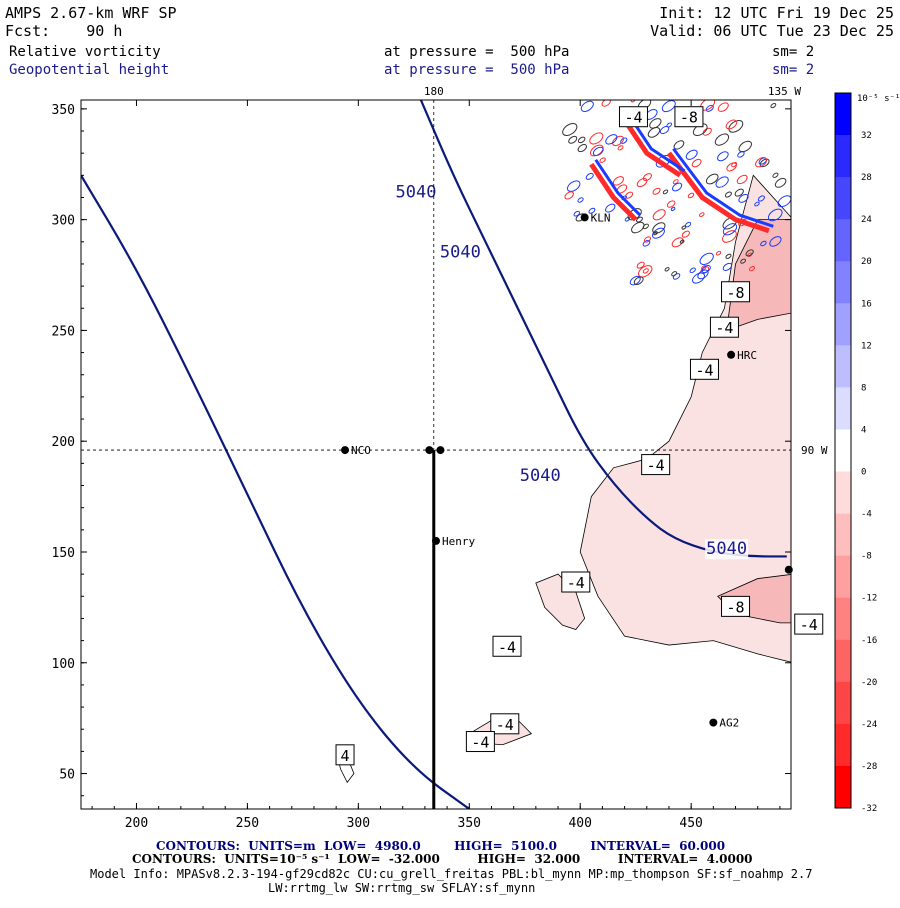 Image resolution: width=900 pixels, height=908 pixels. I want to click on colorbar-frame, so click(843, 450).